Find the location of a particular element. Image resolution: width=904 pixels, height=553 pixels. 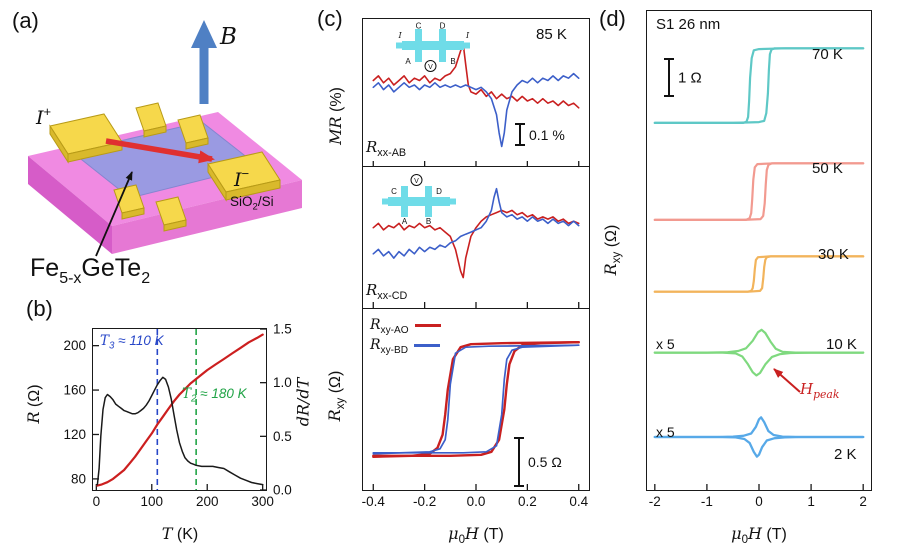

current-pads is located at coordinates (165, 157).